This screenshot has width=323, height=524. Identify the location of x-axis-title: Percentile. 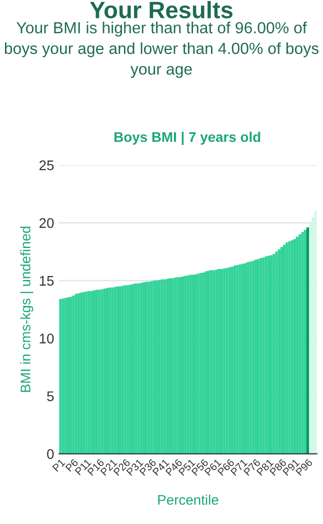
(188, 499).